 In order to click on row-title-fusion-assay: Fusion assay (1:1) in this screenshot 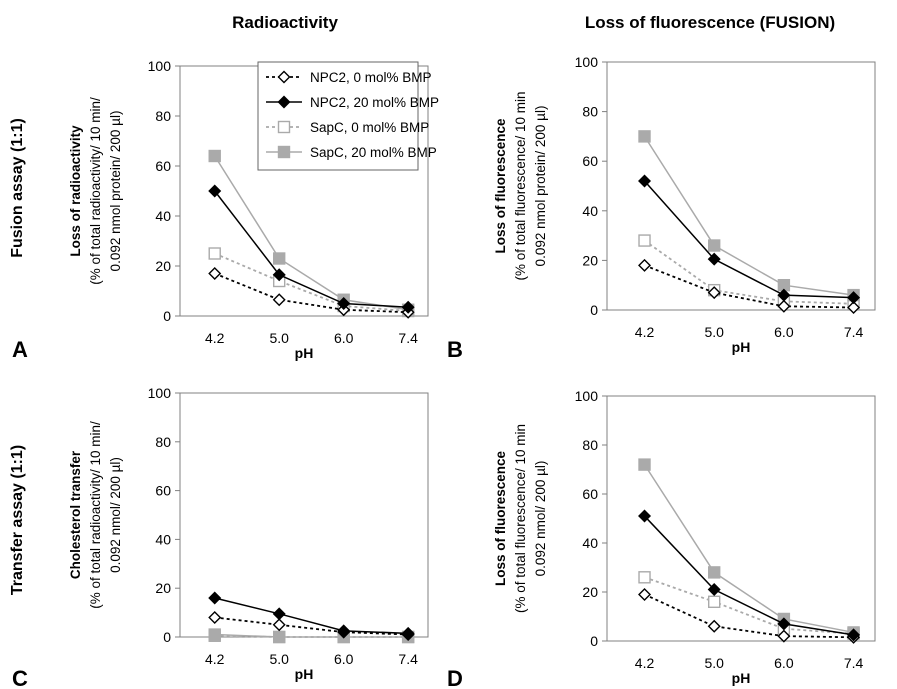, I will do `click(17, 188)`.